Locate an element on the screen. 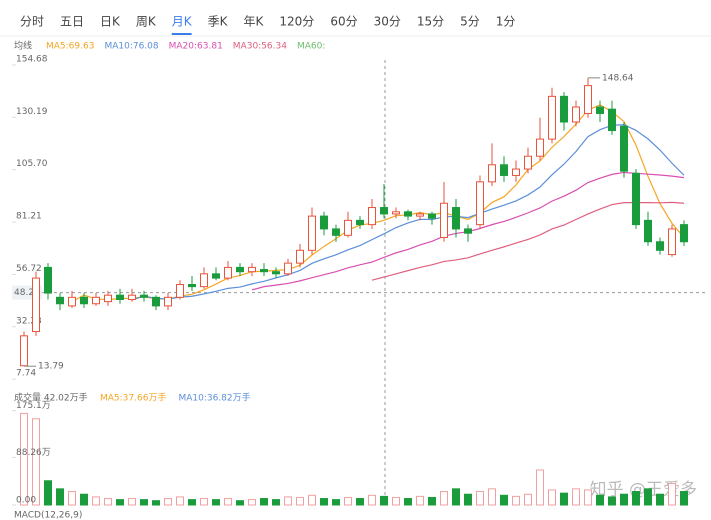  low-label: 13.79 is located at coordinates (51, 367).